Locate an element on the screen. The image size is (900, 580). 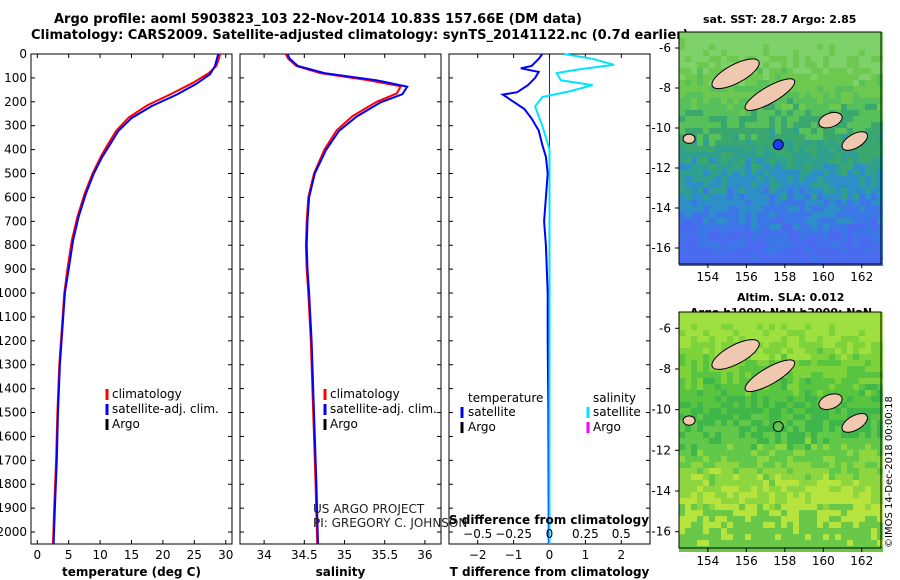
x-tick-label: −2 is located at coordinates (478, 555).